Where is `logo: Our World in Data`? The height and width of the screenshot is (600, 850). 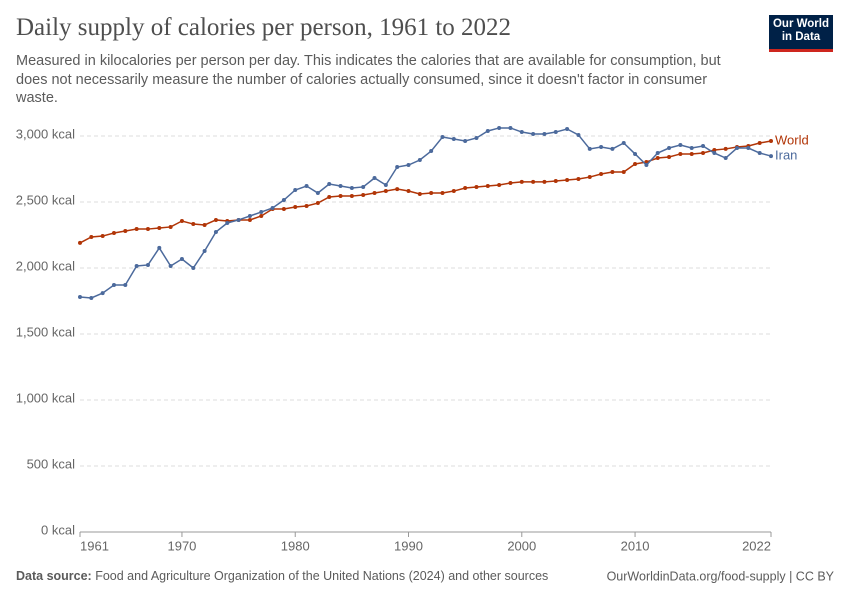
logo: Our World in Data is located at coordinates (801, 33).